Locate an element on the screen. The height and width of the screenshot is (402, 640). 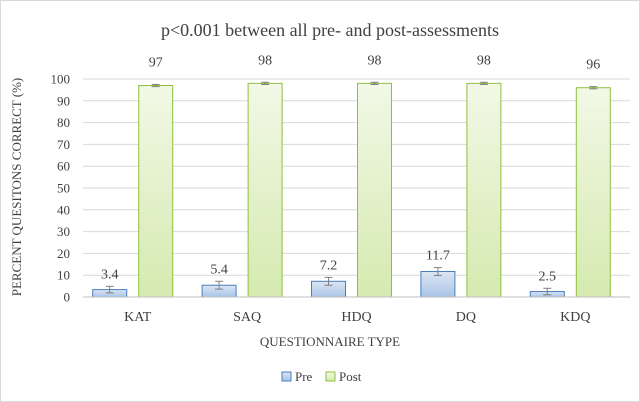
bar-post-kat is located at coordinates (156, 191).